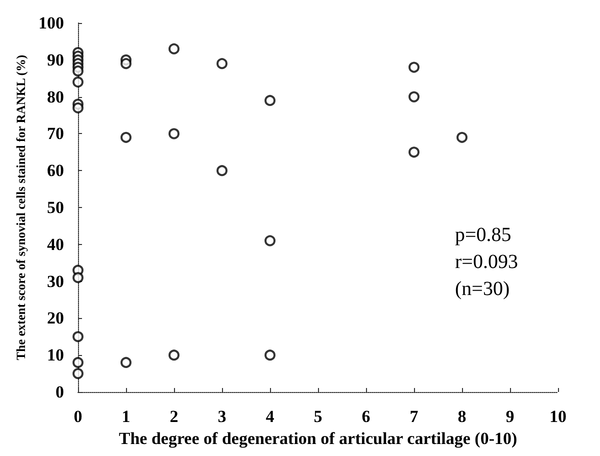 This screenshot has width=600, height=456. What do you see at coordinates (55, 134) in the screenshot?
I see `y-tick-label: 70` at bounding box center [55, 134].